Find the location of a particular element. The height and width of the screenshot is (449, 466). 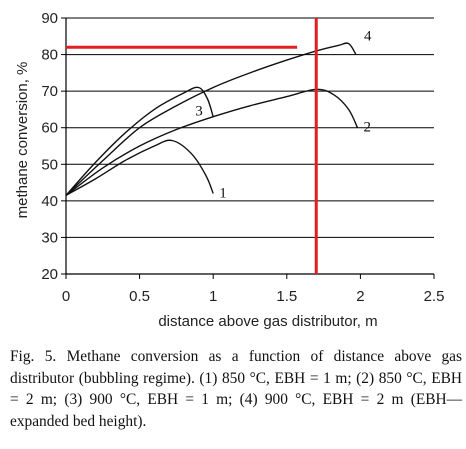

curve-labels-layer: 1 2 3 4 is located at coordinates (283, 115).